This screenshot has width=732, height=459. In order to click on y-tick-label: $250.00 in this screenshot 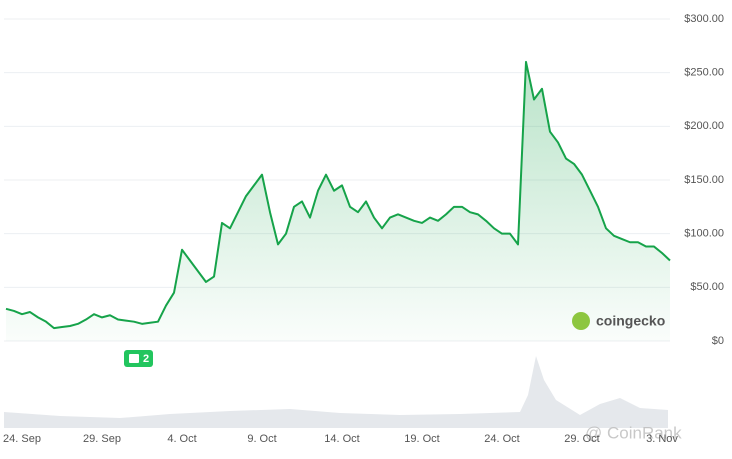, I will do `click(704, 73)`.